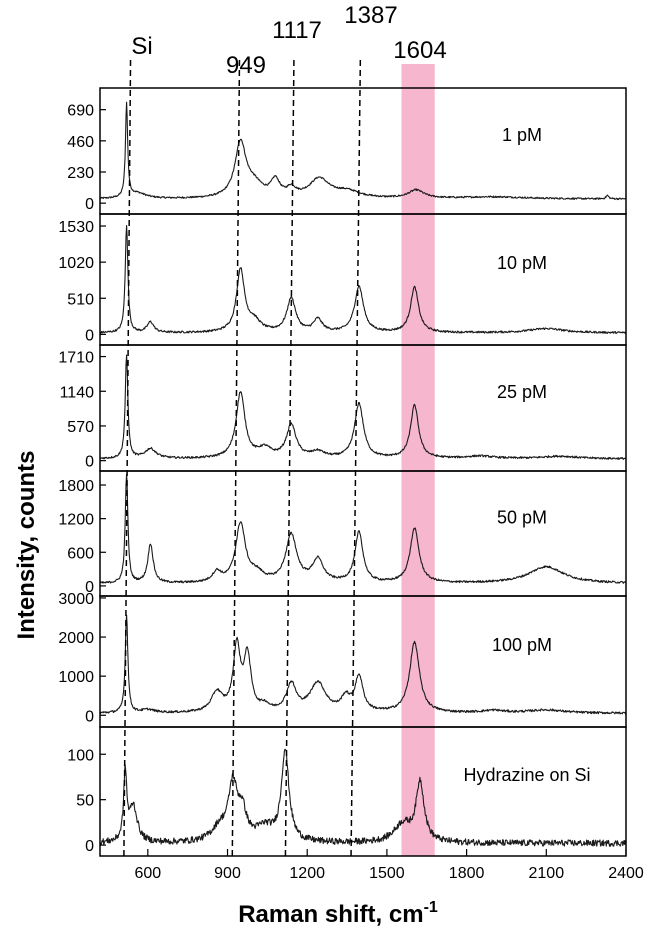  Describe the element at coordinates (297, 30) in the screenshot. I see `peak-label-1117: 1117` at that location.